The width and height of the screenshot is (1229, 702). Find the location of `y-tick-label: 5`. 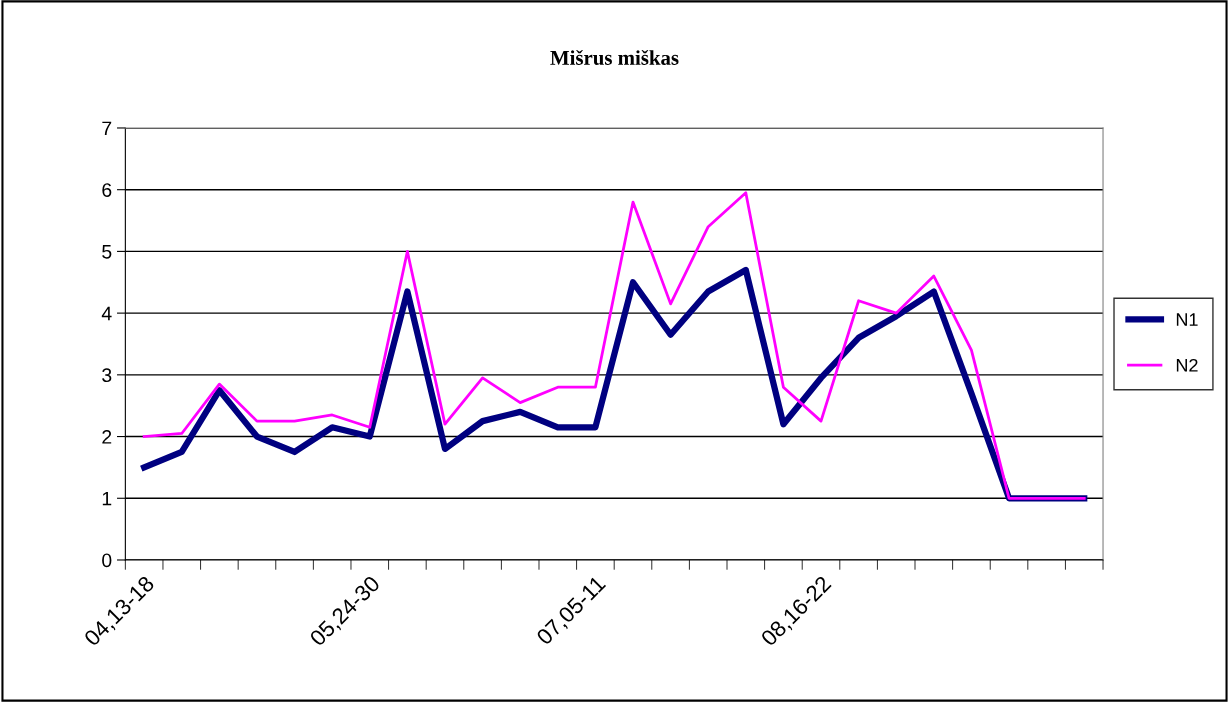

y-tick-label: 5 is located at coordinates (107, 252).